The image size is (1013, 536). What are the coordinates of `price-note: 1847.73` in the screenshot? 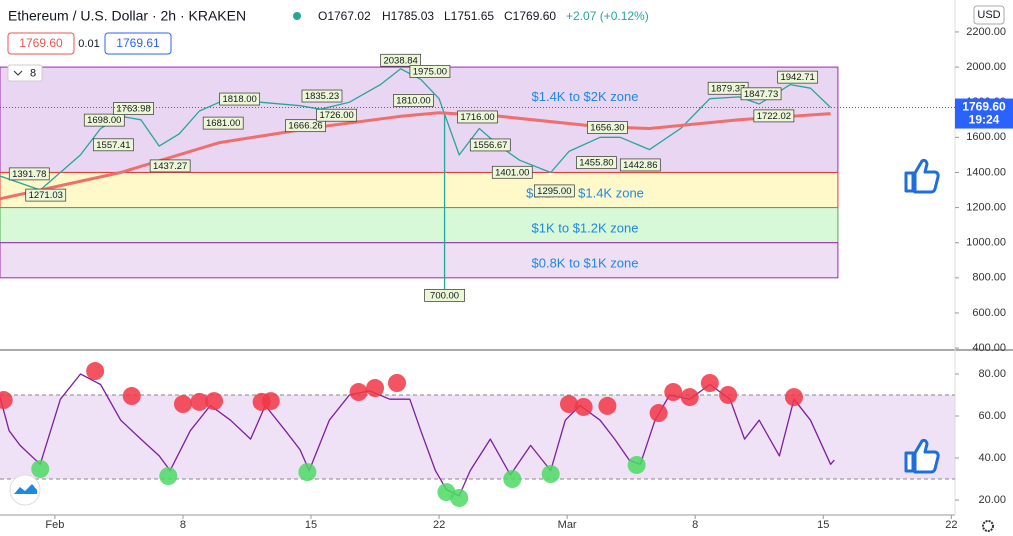 It's located at (761, 94).